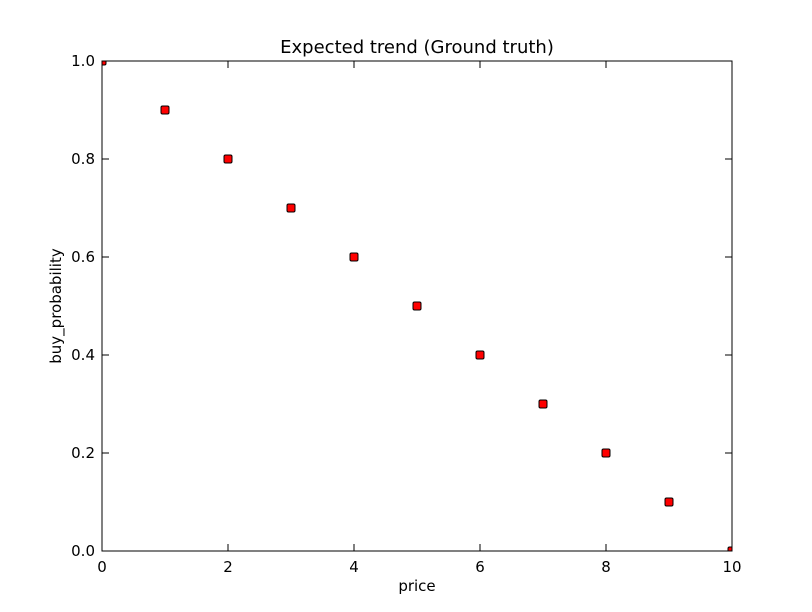 The width and height of the screenshot is (812, 612). Describe the element at coordinates (417, 47) in the screenshot. I see `chart-title: Expected trend (Ground truth)` at that location.